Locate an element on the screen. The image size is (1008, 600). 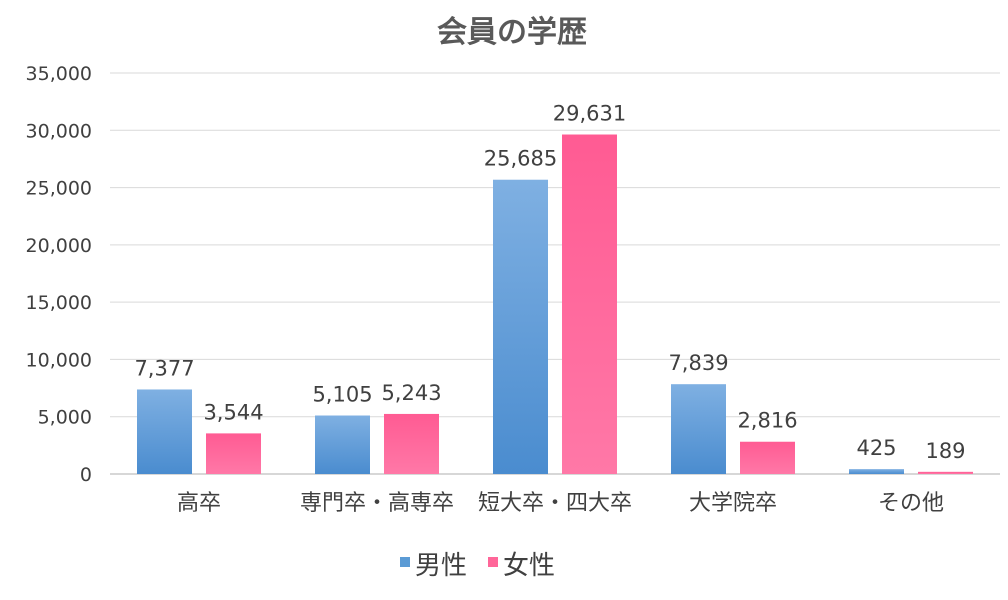
data-label: 7,839 is located at coordinates (698, 363).